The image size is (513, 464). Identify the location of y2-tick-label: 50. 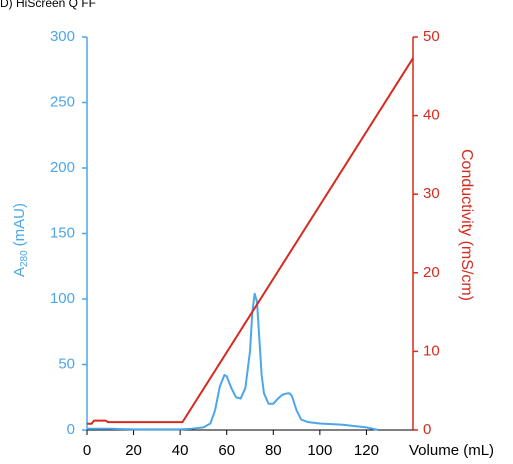
(431, 36).